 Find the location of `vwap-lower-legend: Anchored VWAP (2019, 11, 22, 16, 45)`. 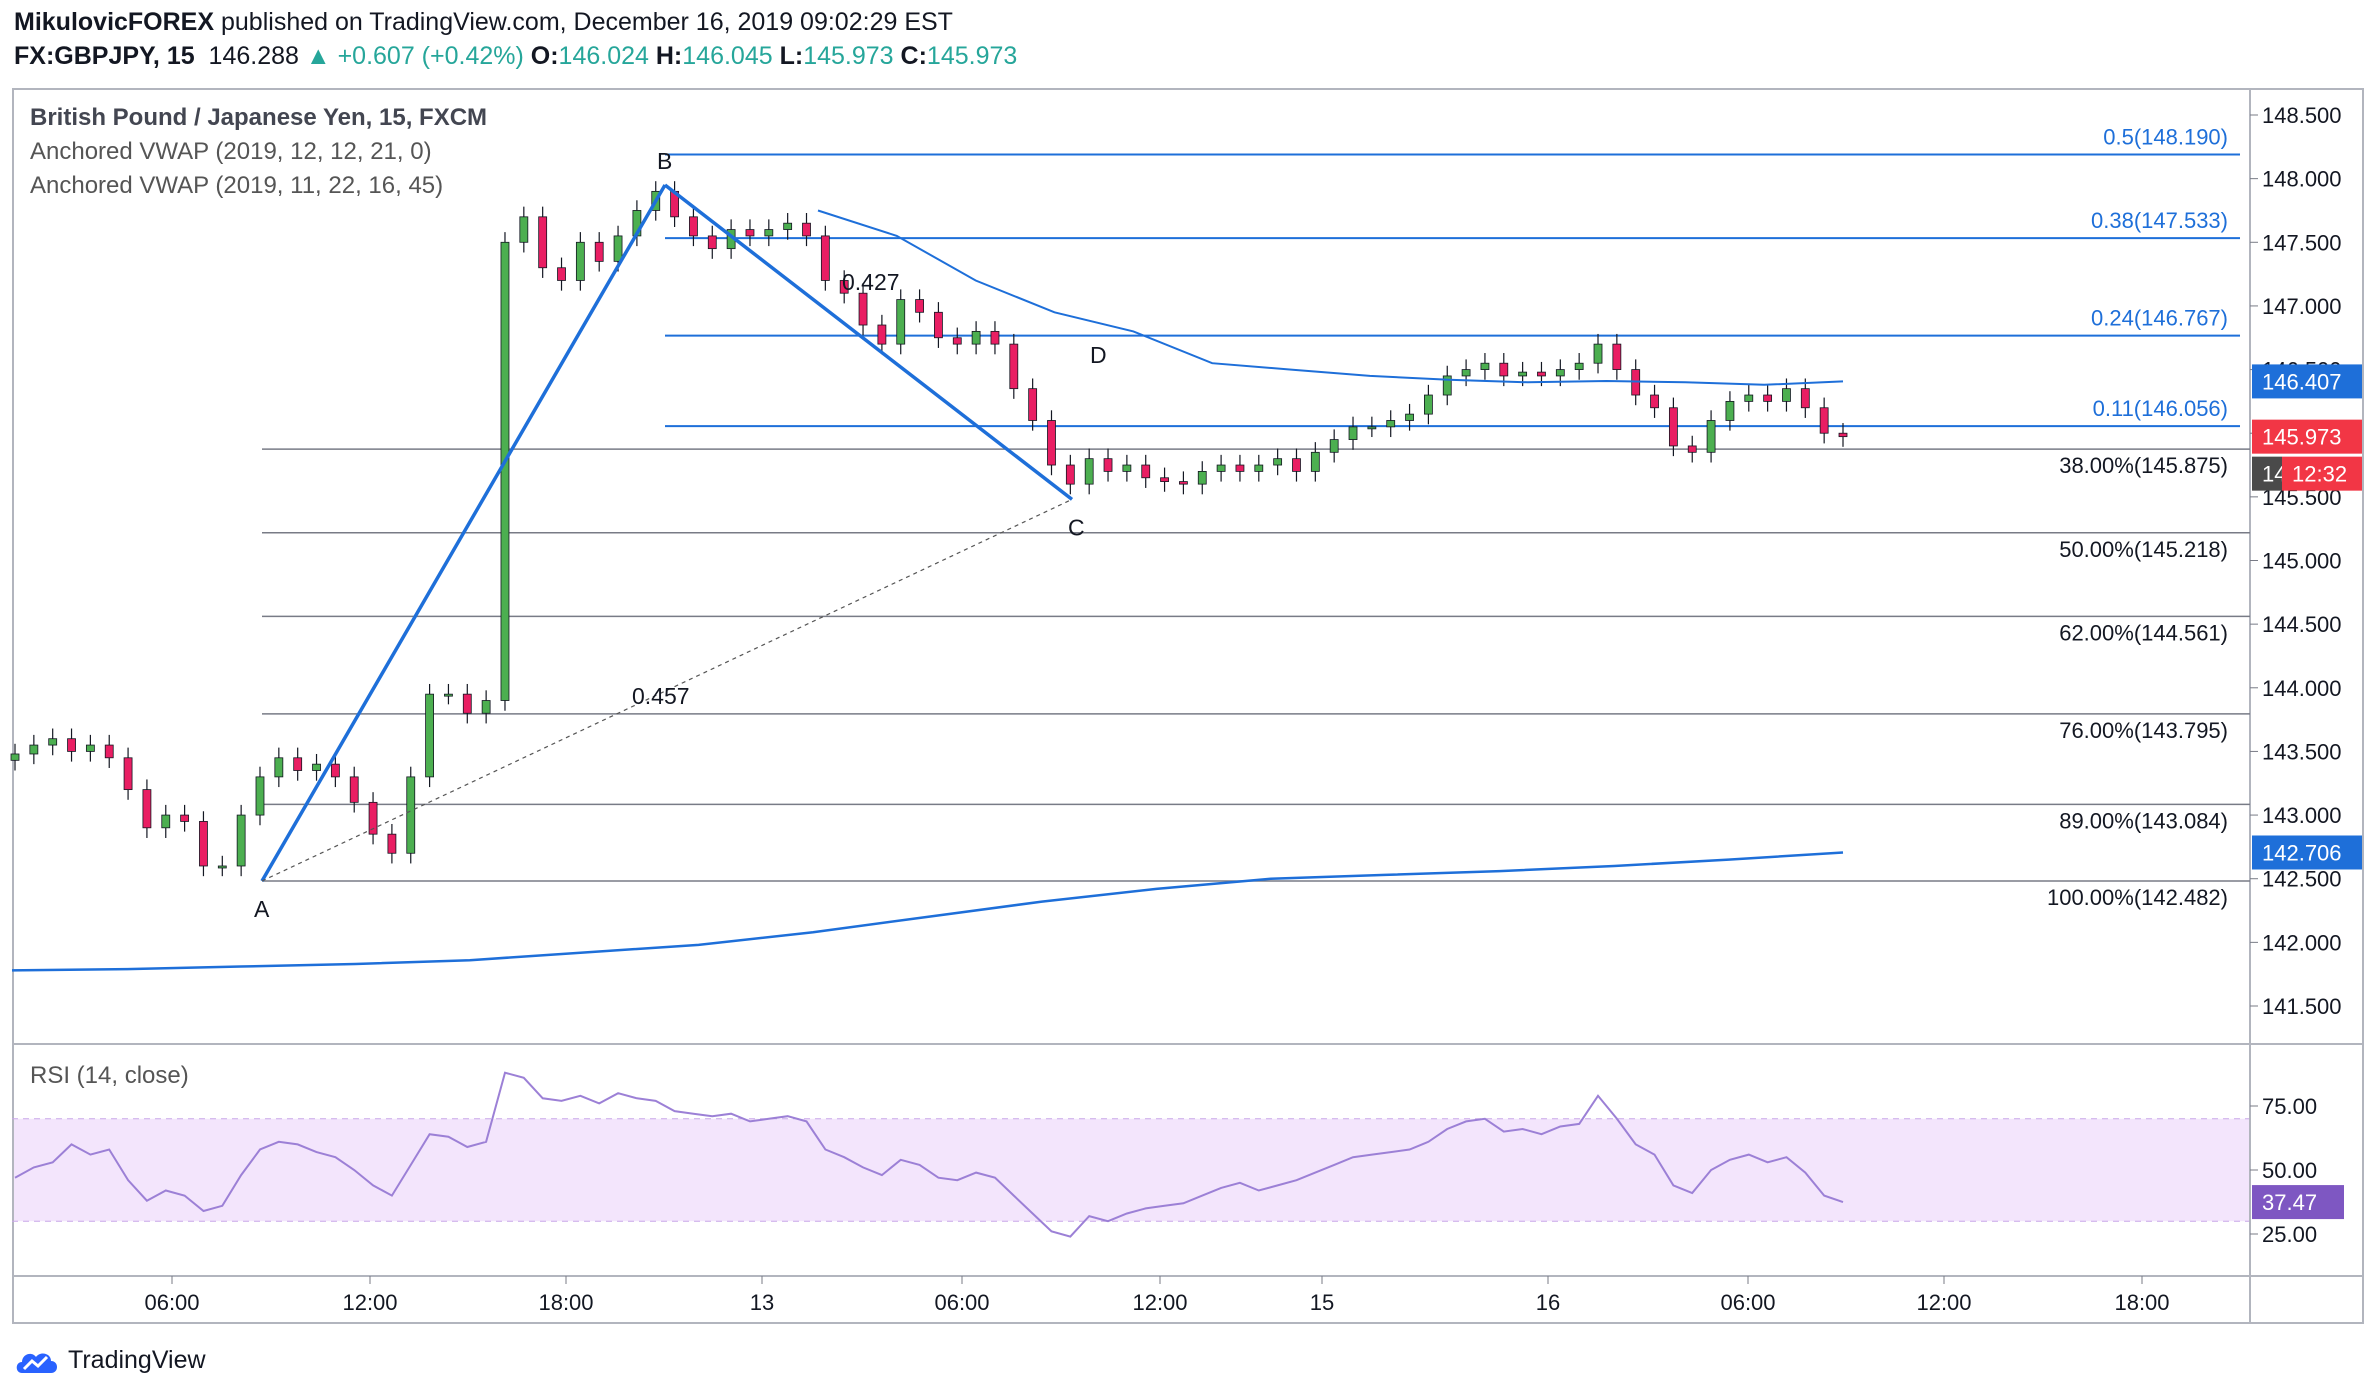

vwap-lower-legend: Anchored VWAP (2019, 11, 22, 16, 45) is located at coordinates (237, 185).